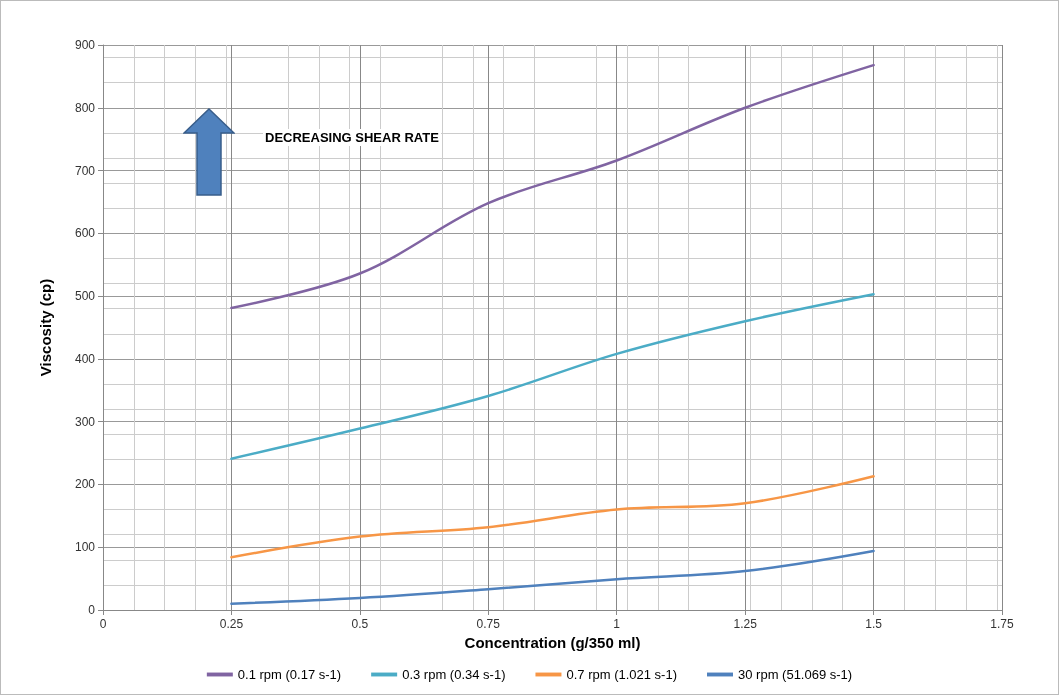 The width and height of the screenshot is (1059, 695). Describe the element at coordinates (85, 233) in the screenshot. I see `y-tick-label: 600` at that location.